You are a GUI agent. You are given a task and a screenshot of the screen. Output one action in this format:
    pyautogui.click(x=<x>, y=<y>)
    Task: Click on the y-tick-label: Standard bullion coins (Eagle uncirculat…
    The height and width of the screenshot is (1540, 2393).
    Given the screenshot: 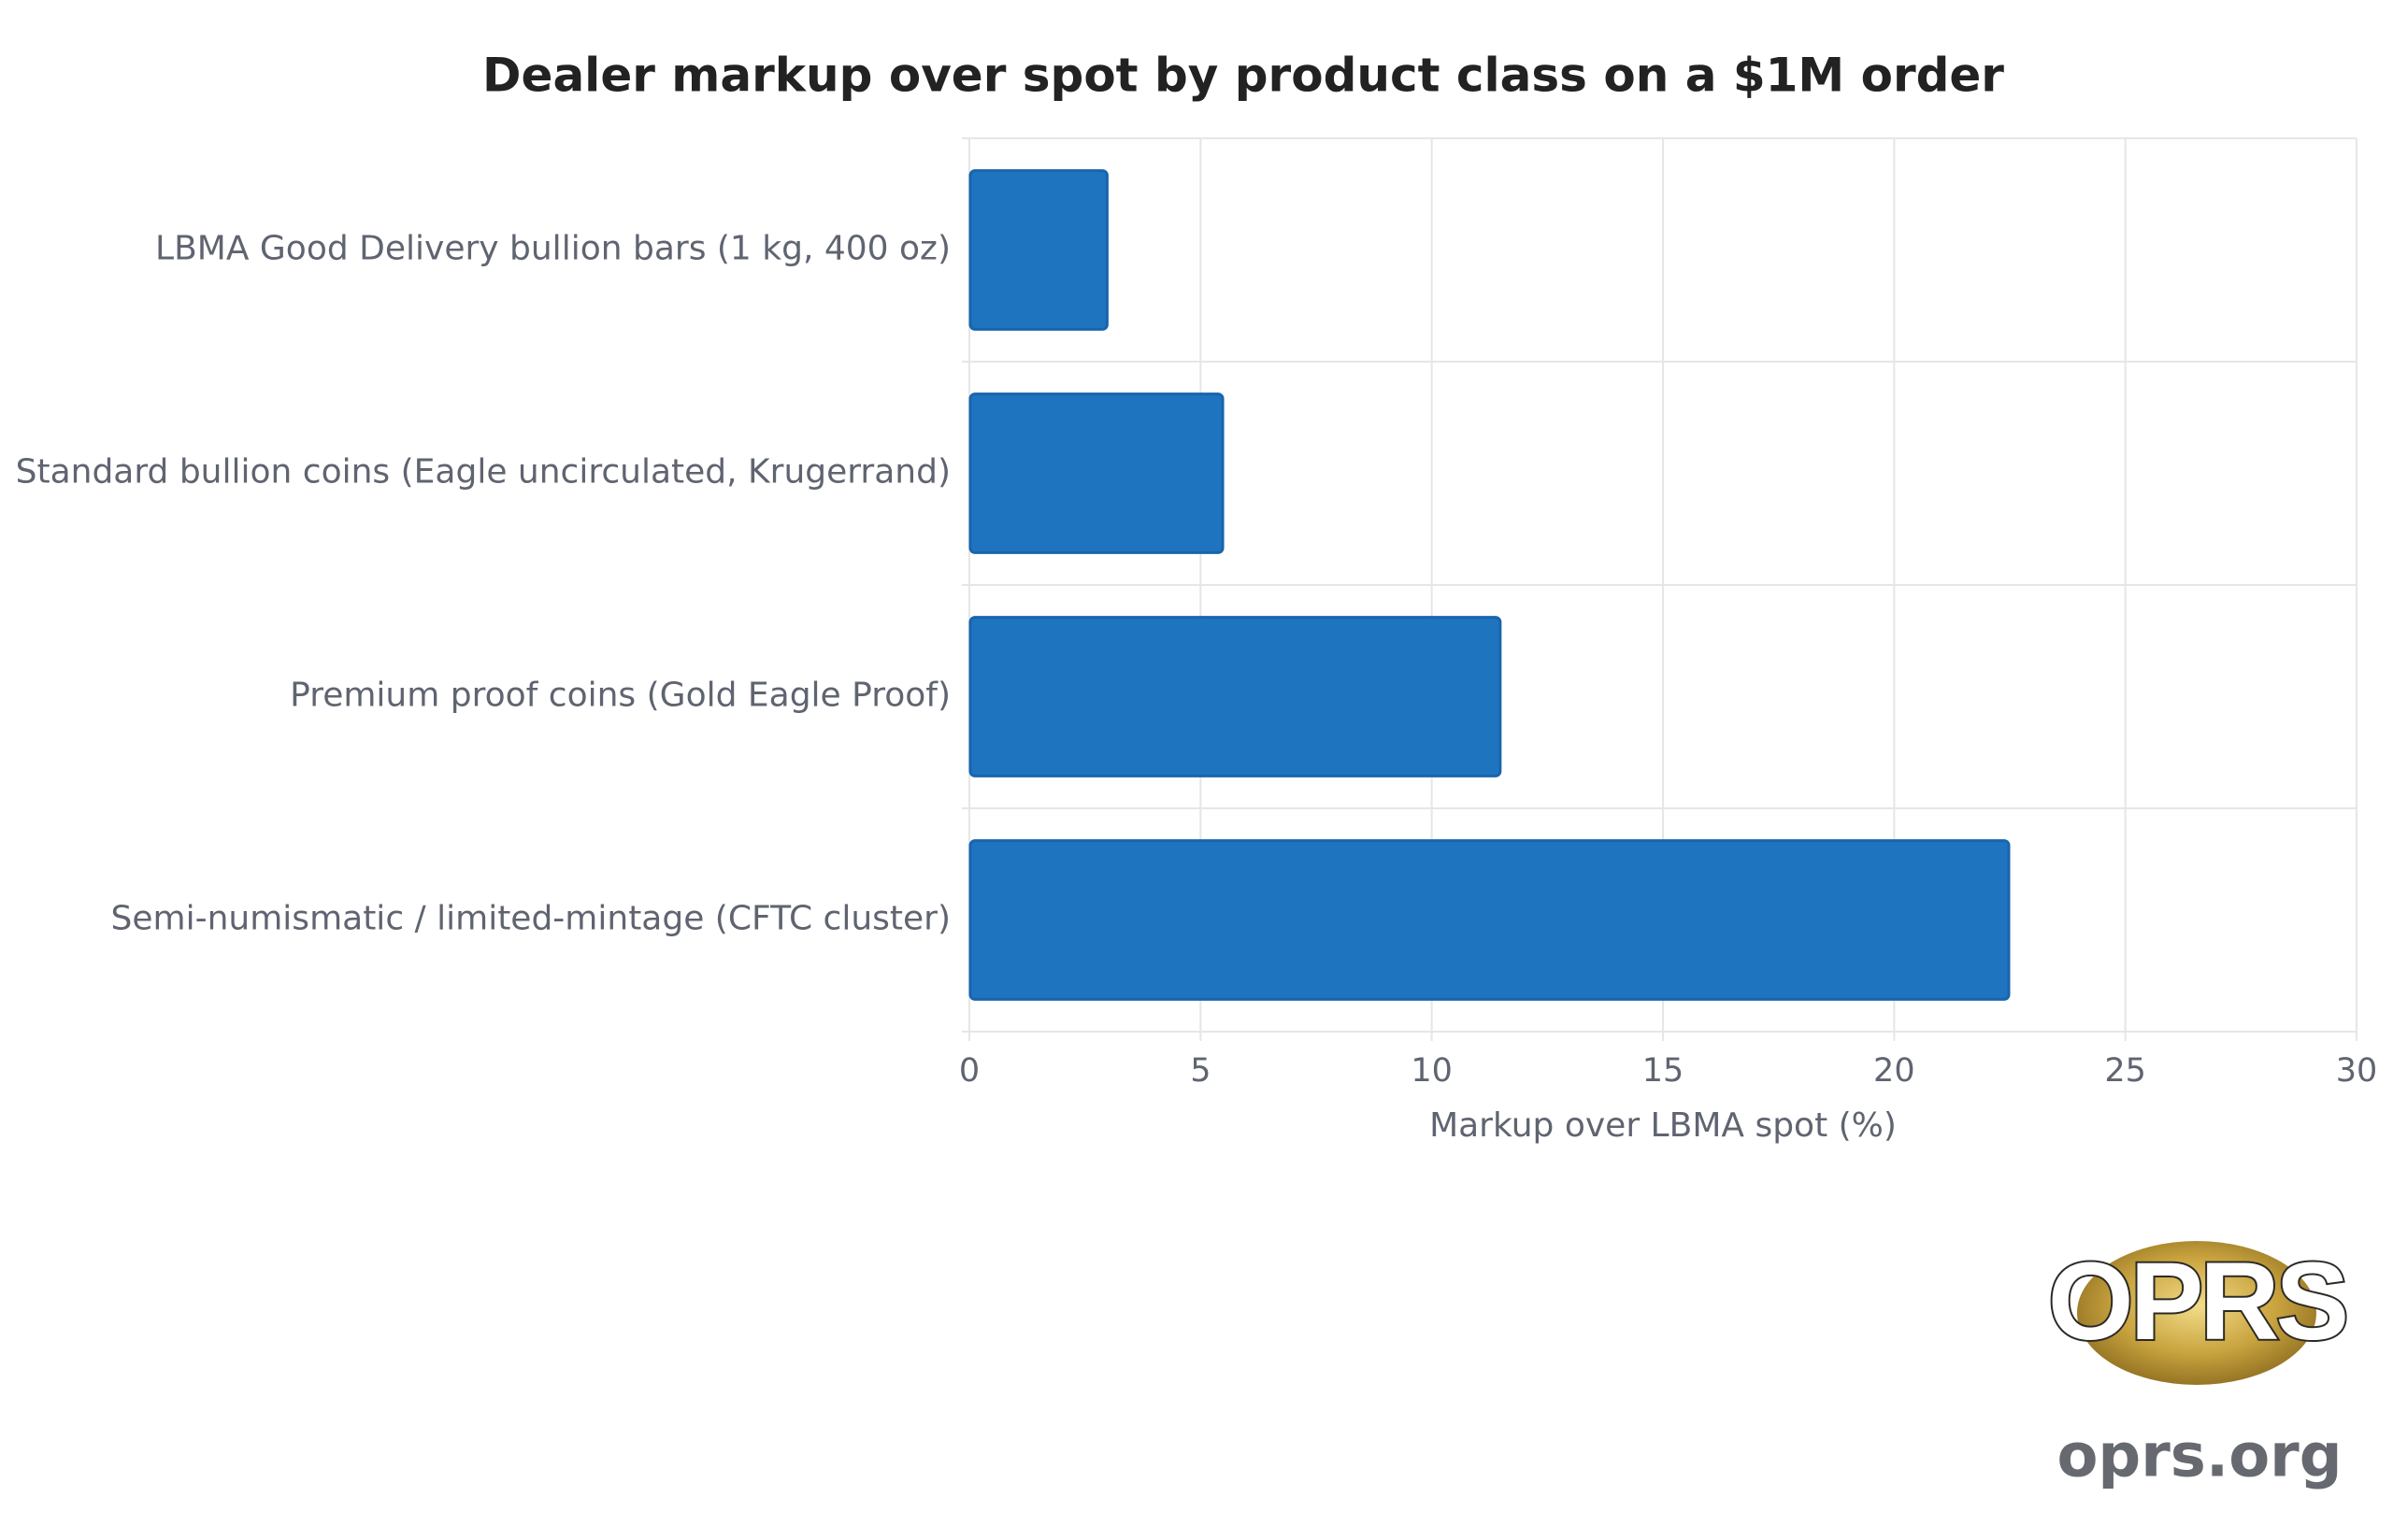 What is the action you would take?
    pyautogui.click(x=484, y=472)
    